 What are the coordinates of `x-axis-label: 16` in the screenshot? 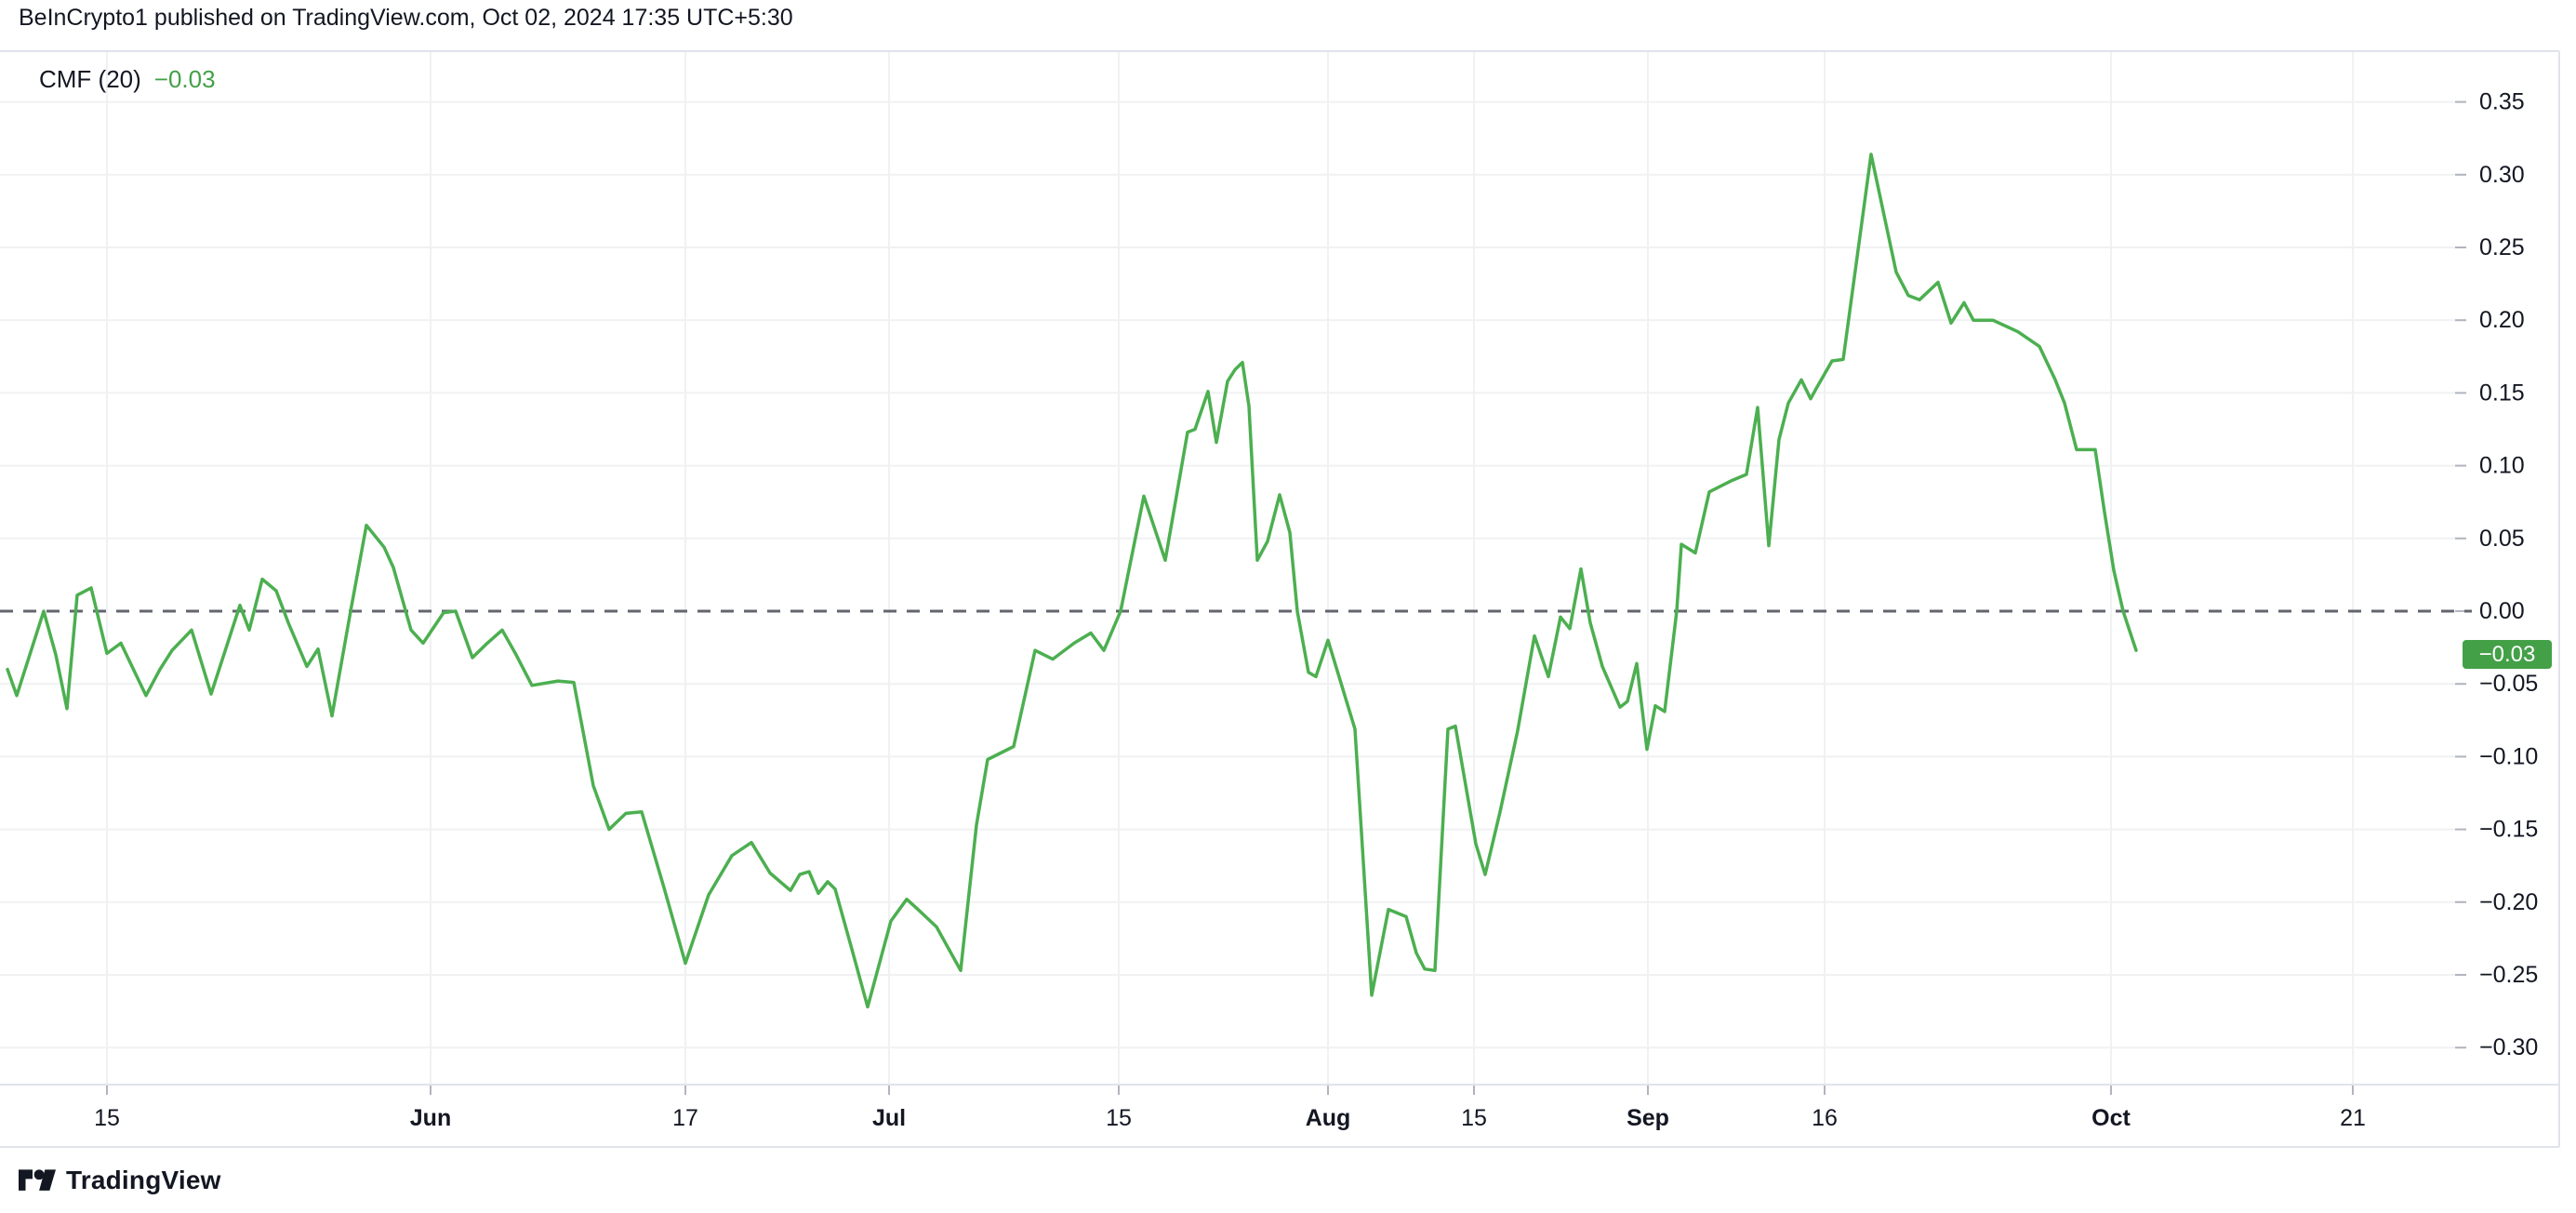 It's located at (1825, 1118).